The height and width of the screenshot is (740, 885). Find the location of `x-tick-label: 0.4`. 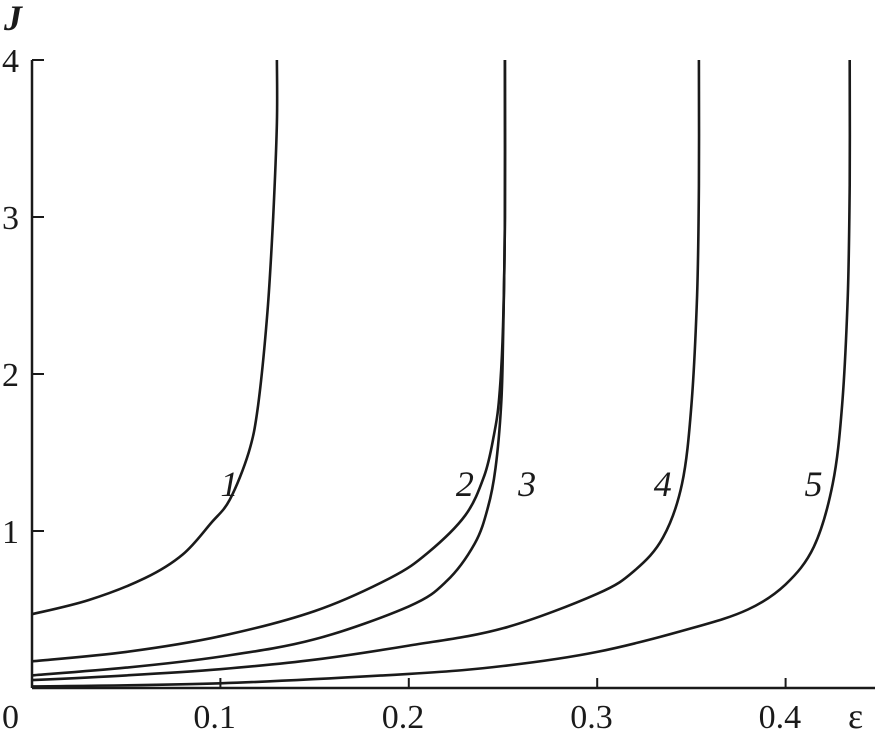

x-tick-label: 0.4 is located at coordinates (780, 717).